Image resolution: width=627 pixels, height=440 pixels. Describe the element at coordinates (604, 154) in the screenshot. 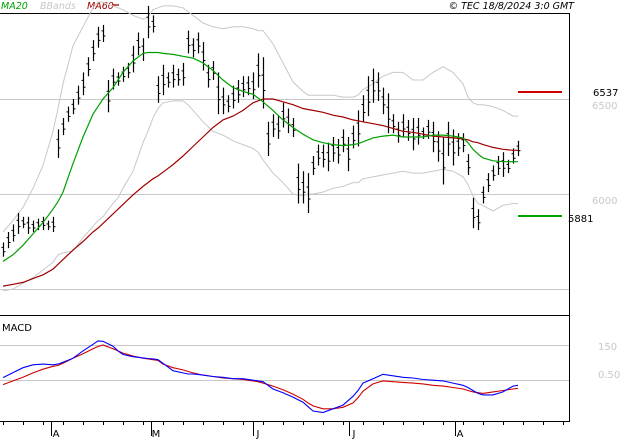

I see `price-tick-labels: 6500 6000` at that location.